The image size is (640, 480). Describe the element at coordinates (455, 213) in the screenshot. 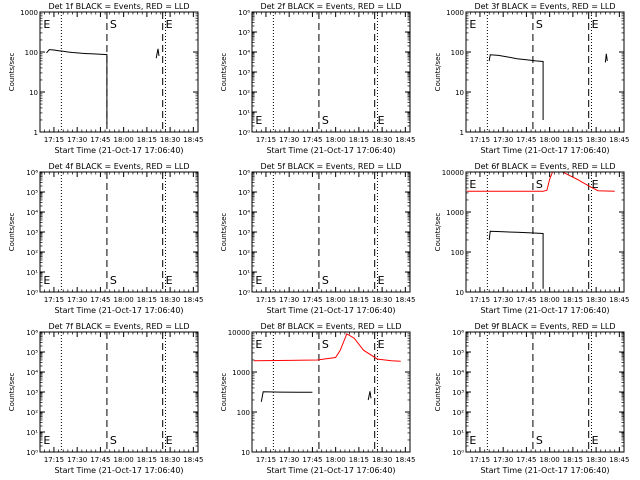

I see `y-tick-label: 1000` at that location.